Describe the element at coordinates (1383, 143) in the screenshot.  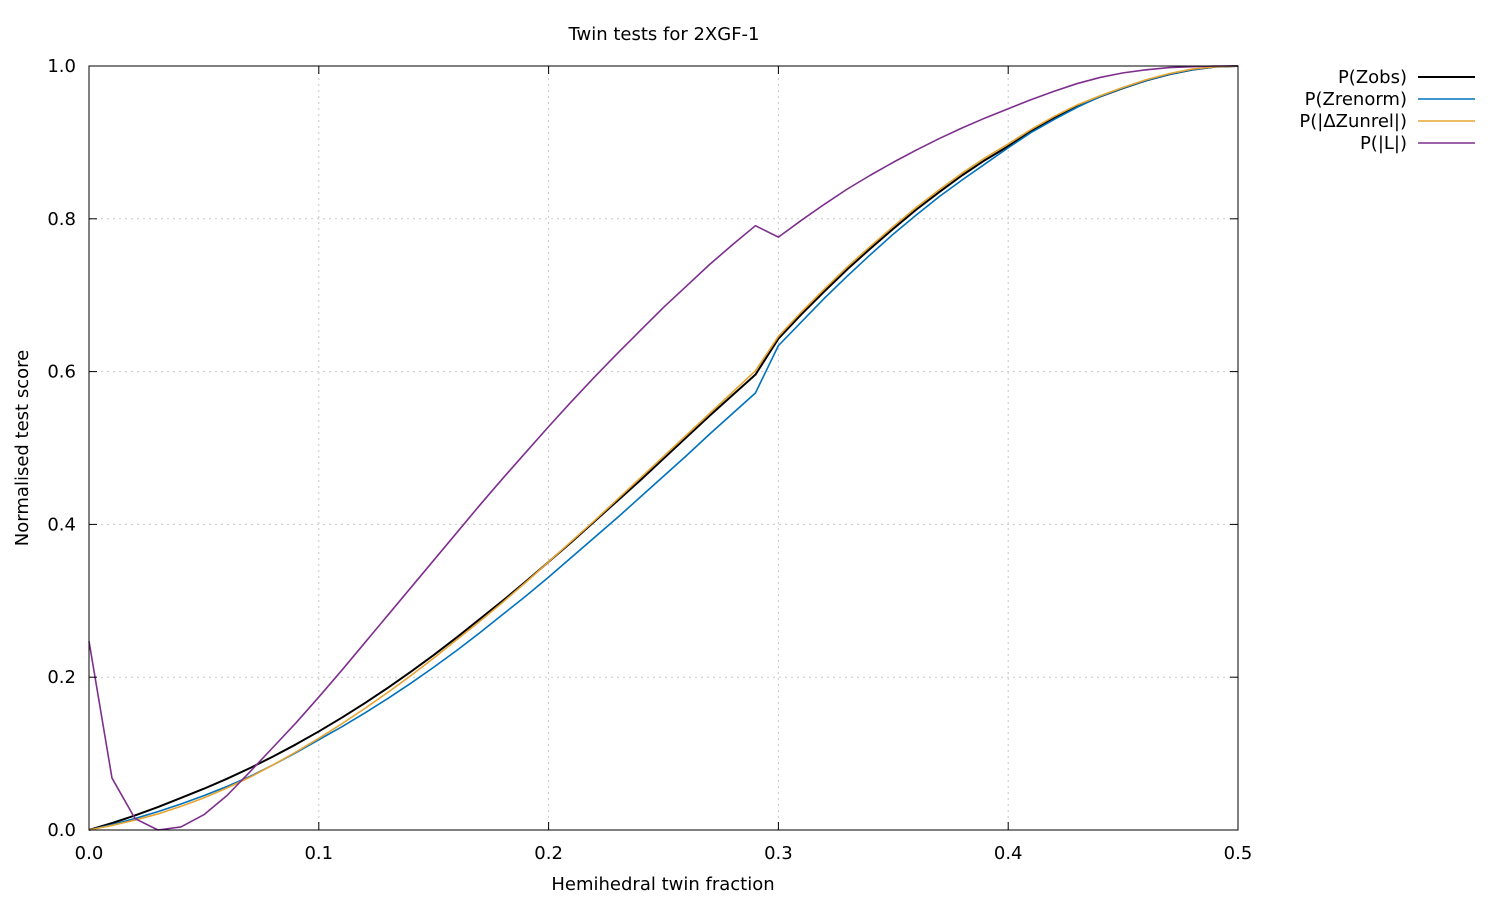
I see `legend-label: P(|L|)` at that location.